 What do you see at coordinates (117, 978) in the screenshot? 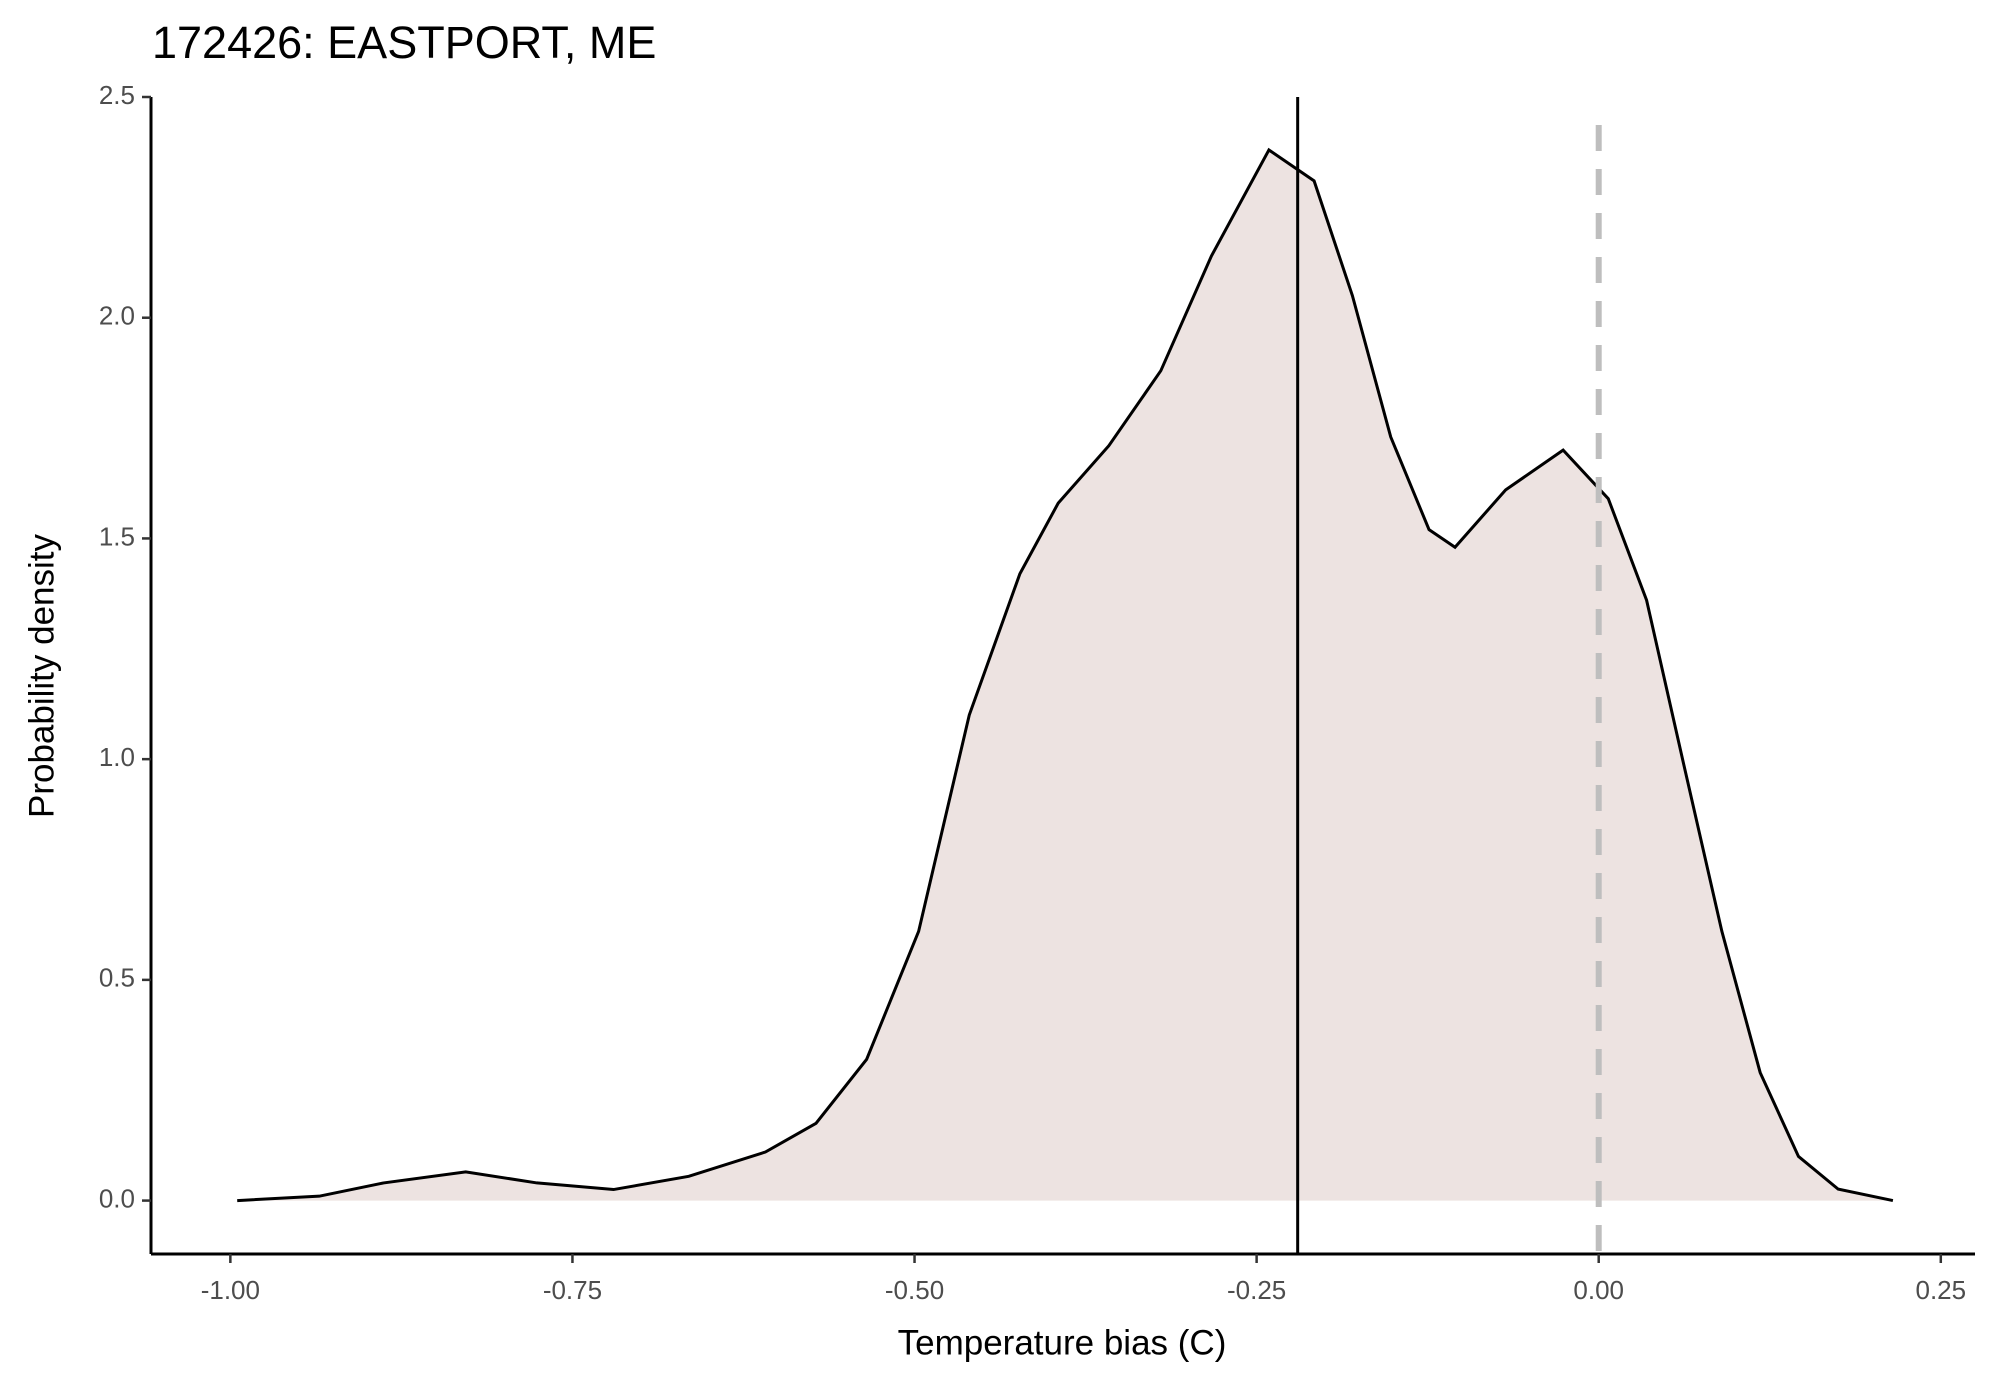
I see `y-tick-label: 0.5` at bounding box center [117, 978].